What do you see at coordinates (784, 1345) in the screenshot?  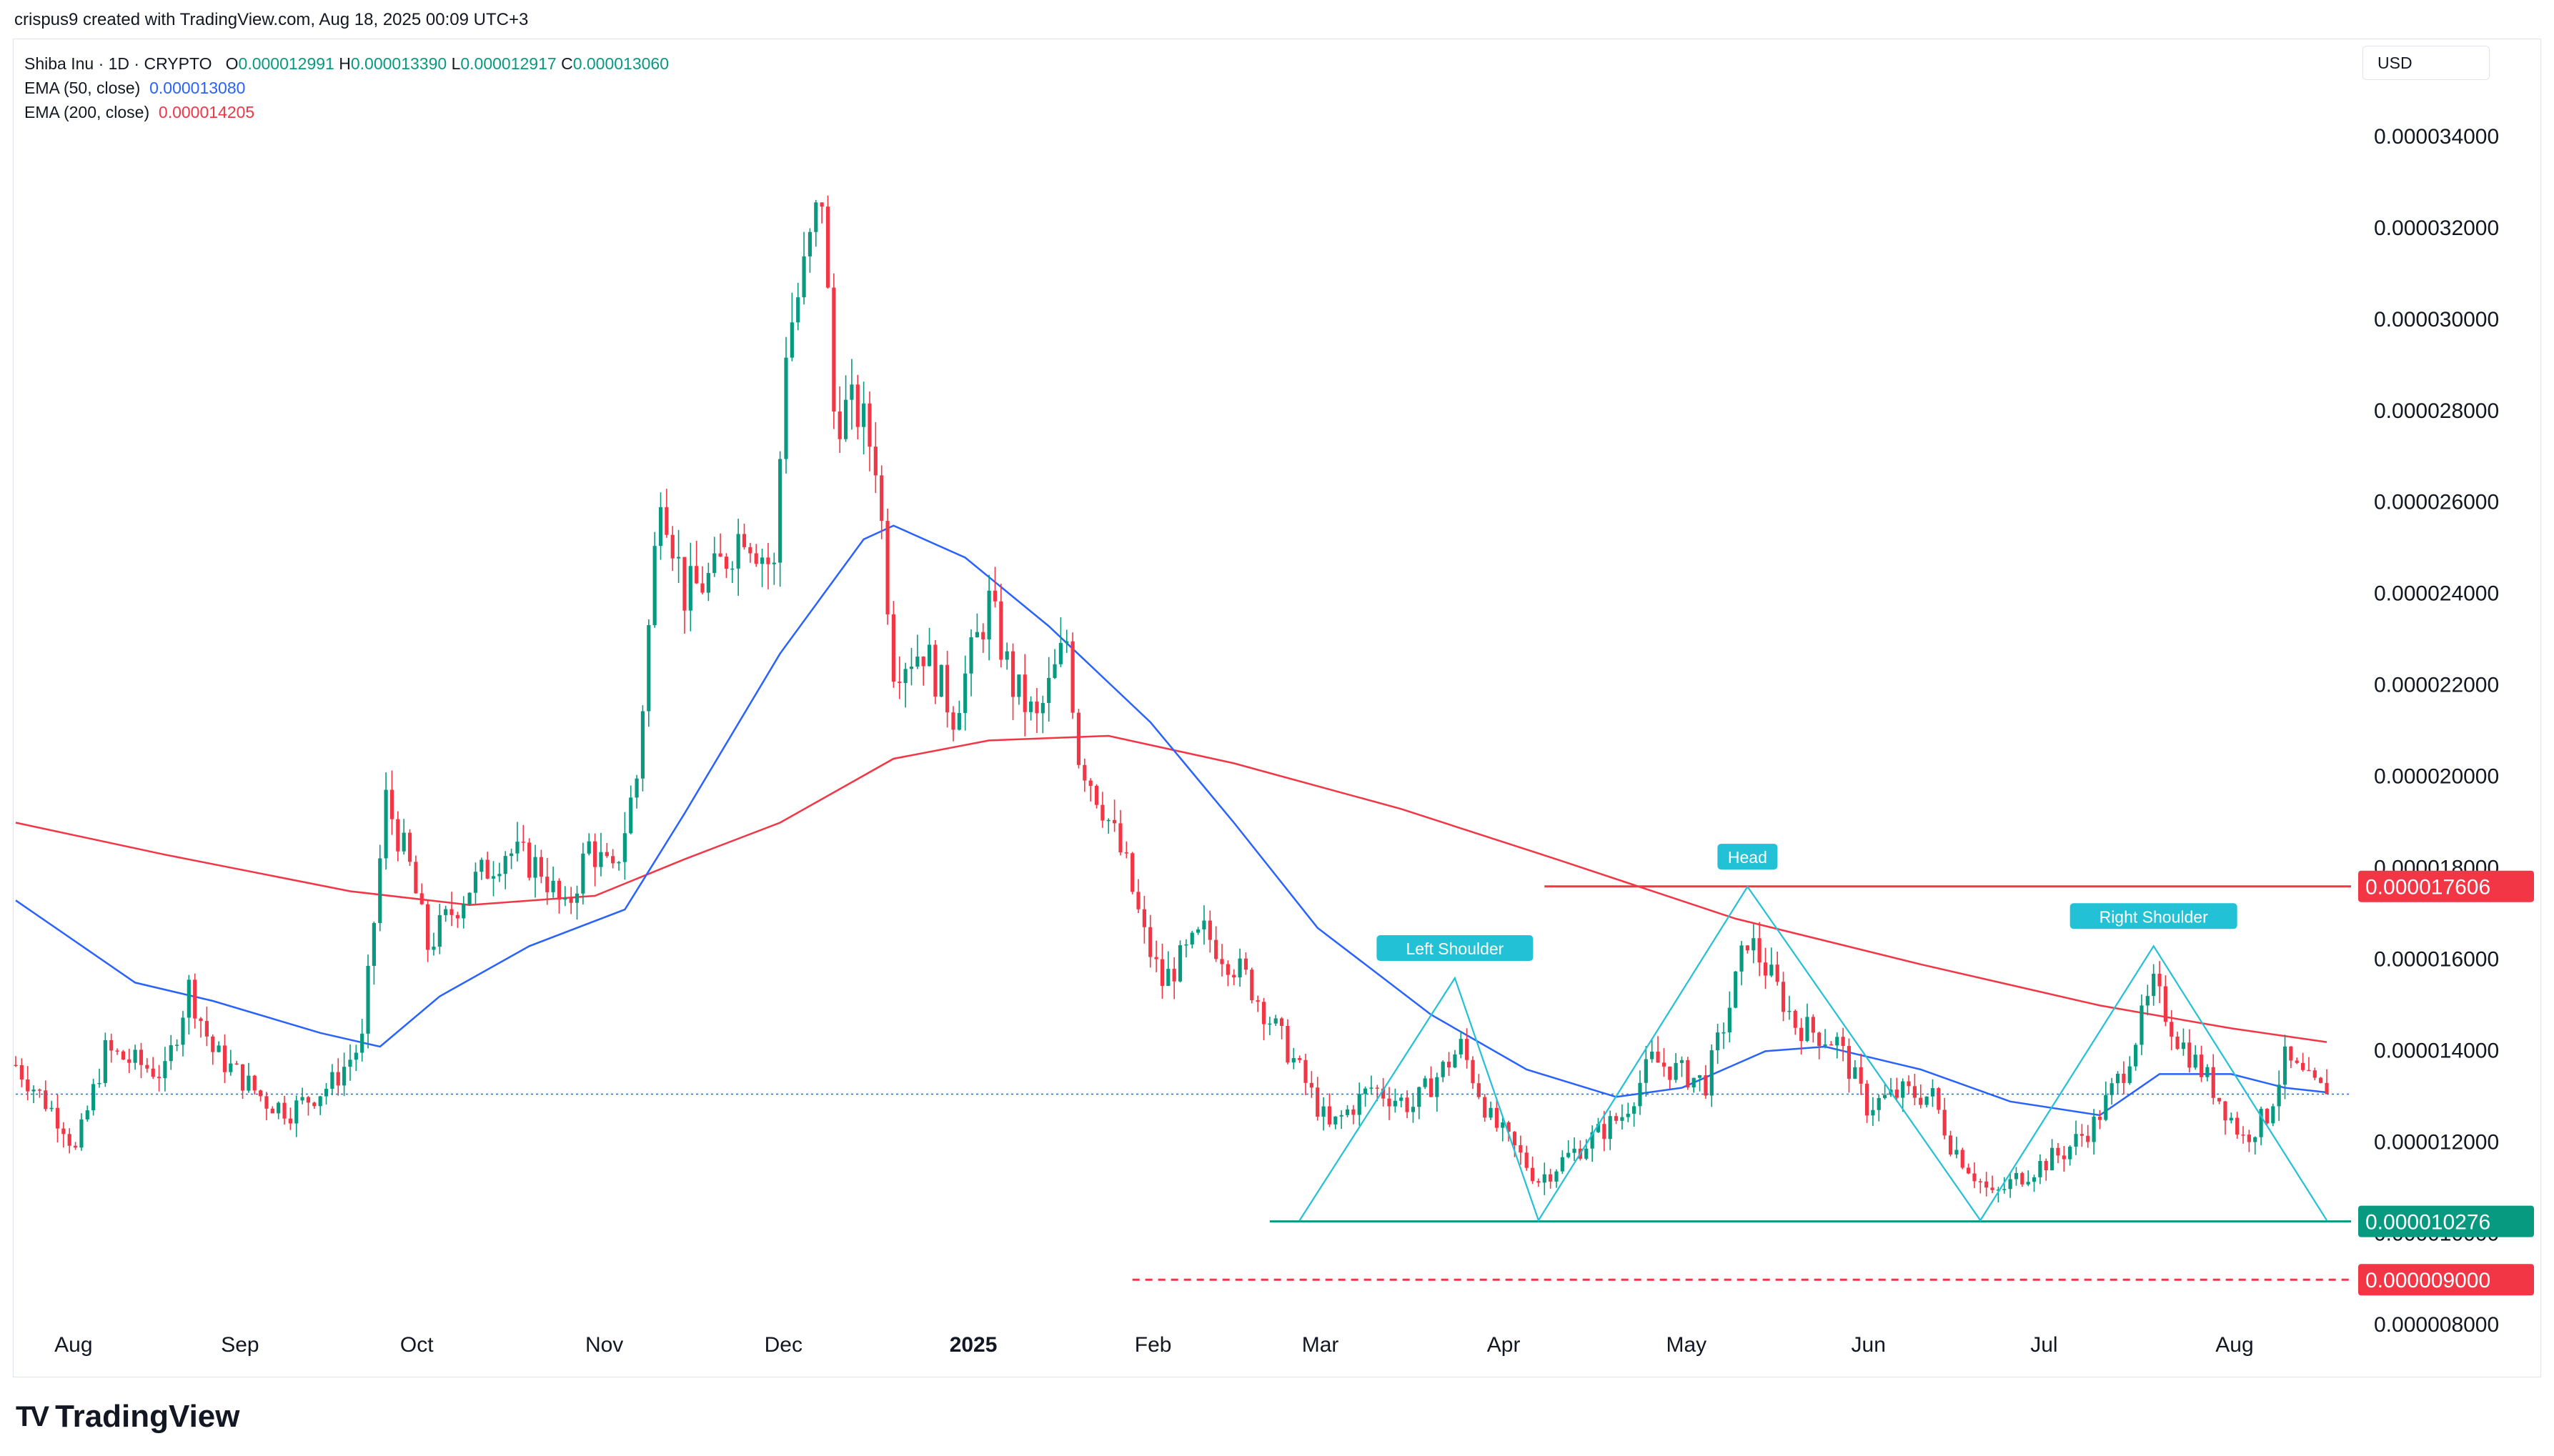 I see `x-tick-label: Dec` at bounding box center [784, 1345].